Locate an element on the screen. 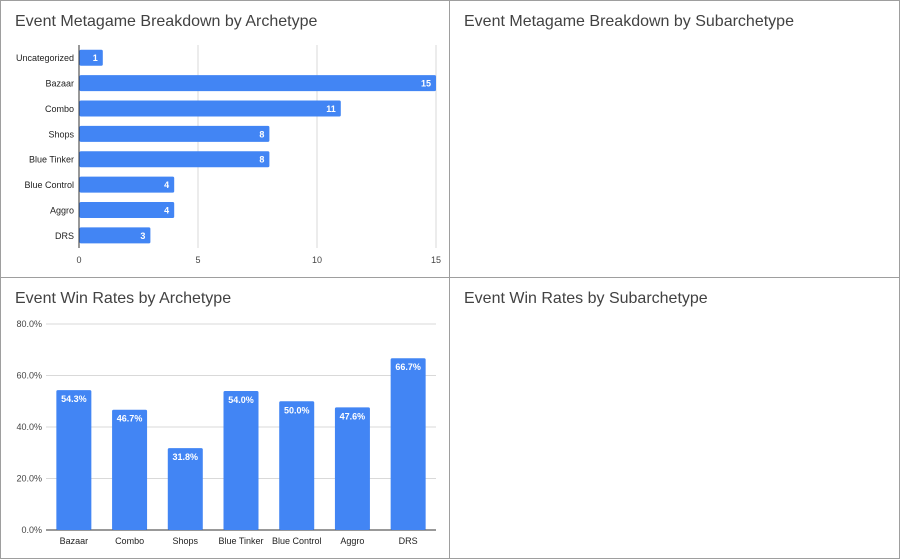 This screenshot has width=900, height=559. data-label: 3 is located at coordinates (142, 236).